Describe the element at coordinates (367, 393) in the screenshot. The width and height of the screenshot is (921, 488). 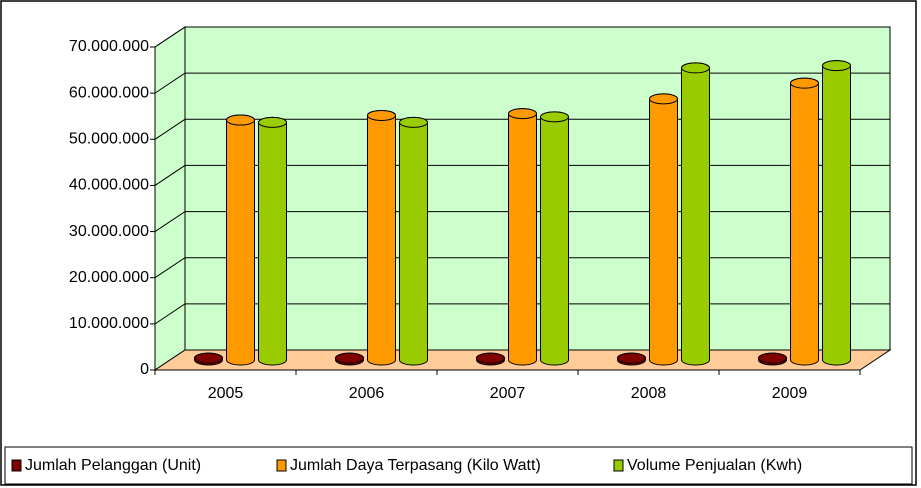
I see `x-tick-label: 2006` at that location.